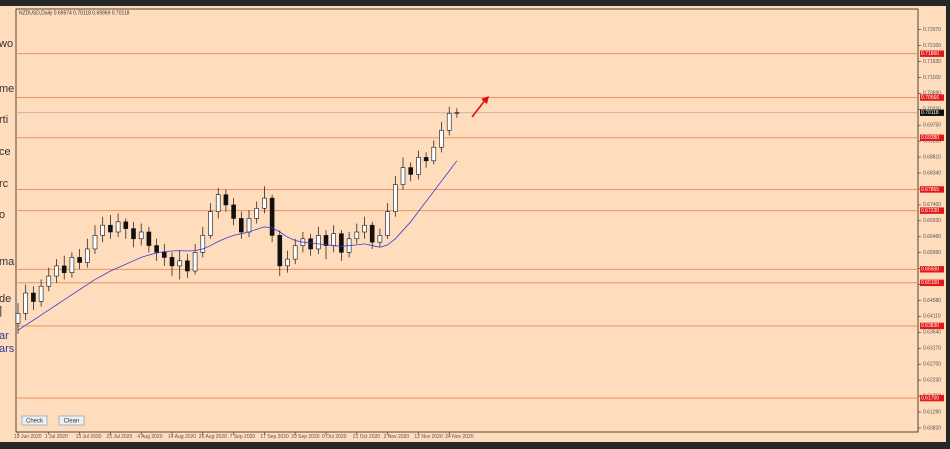 The width and height of the screenshot is (950, 449). Describe the element at coordinates (932, 253) in the screenshot. I see `y-tick-label: 0.65990` at that location.